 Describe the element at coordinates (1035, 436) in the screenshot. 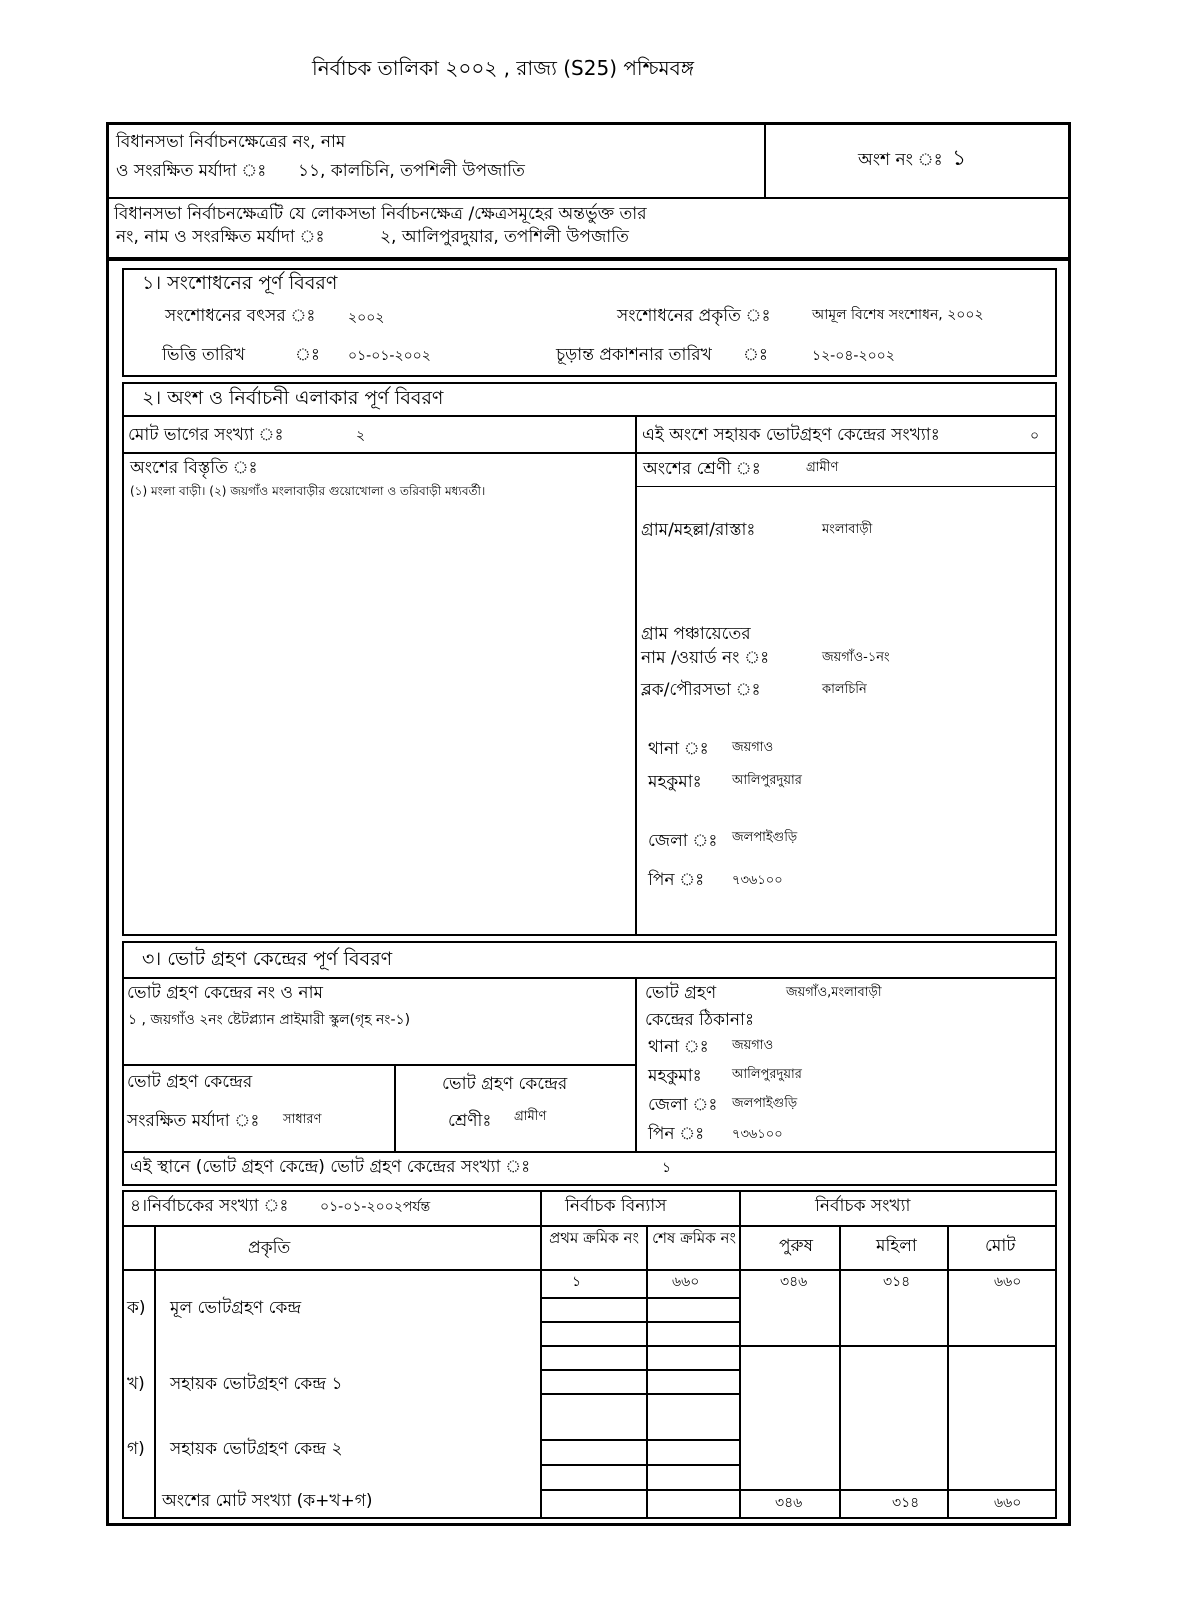

I see `aux-stations-value: ০` at that location.